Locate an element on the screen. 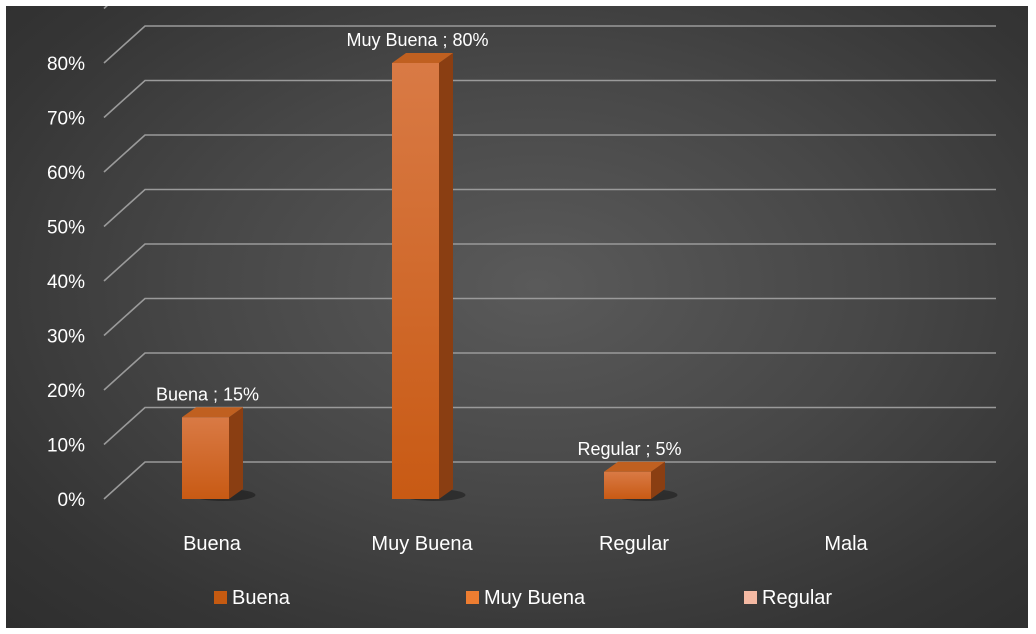 This screenshot has width=1036, height=634. y-tick-label: 0% is located at coordinates (72, 500).